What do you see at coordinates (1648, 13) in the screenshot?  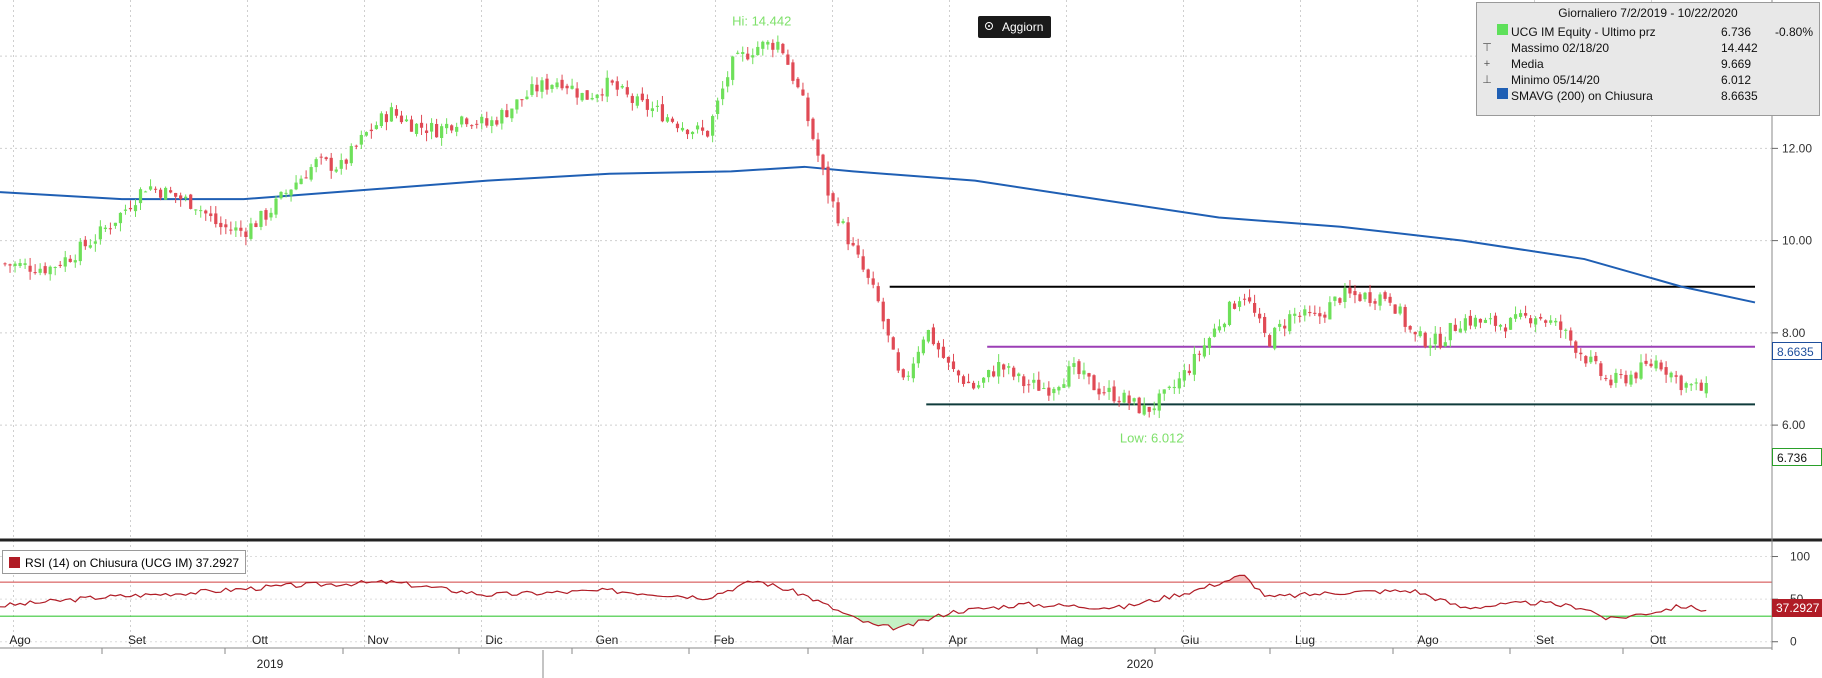 I see `legend-period: Giornaliero 7/2/2019 - 10/22/2020` at bounding box center [1648, 13].